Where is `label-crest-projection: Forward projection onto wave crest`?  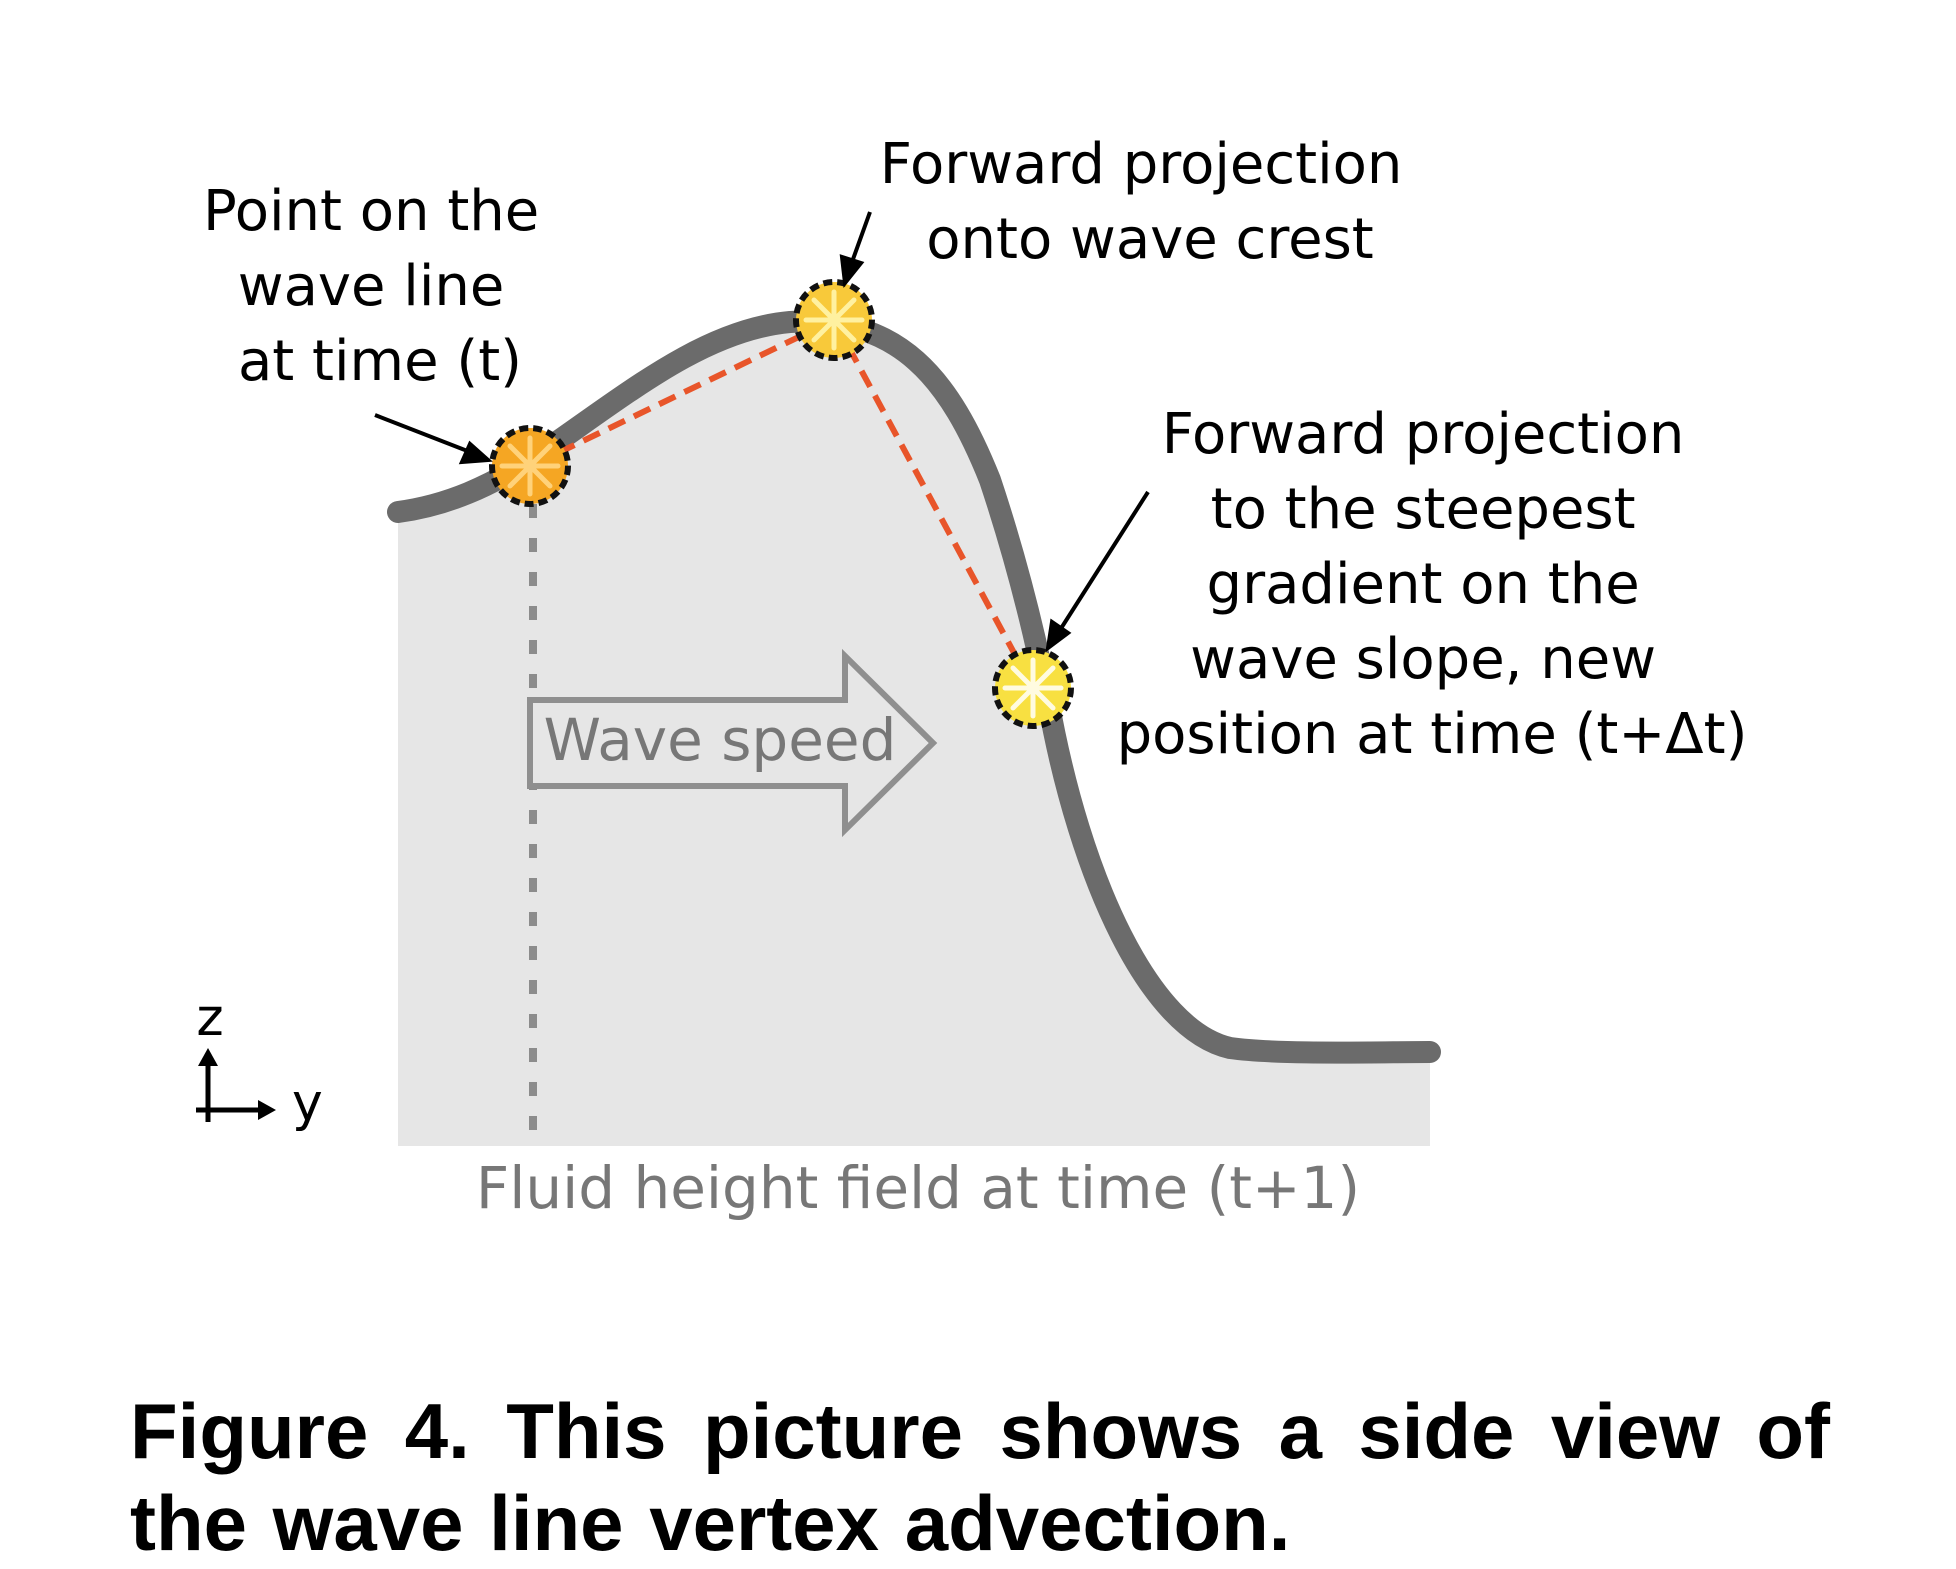
label-crest-projection: Forward projection onto wave crest is located at coordinates (1150, 202).